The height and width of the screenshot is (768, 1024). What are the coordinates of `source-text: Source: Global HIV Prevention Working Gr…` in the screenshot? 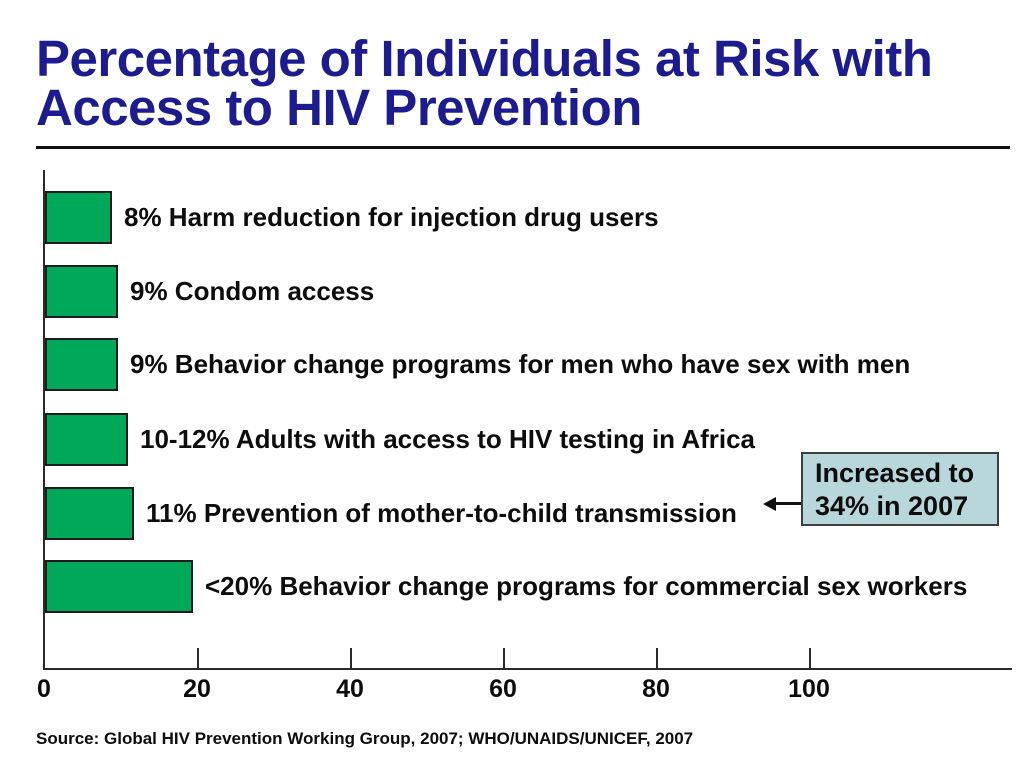 It's located at (365, 738).